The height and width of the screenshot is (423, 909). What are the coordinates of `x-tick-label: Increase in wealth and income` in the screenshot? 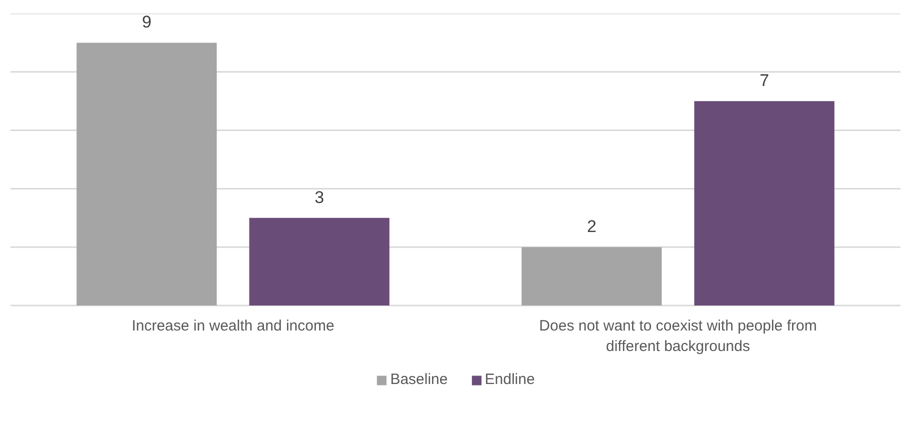 It's located at (233, 326).